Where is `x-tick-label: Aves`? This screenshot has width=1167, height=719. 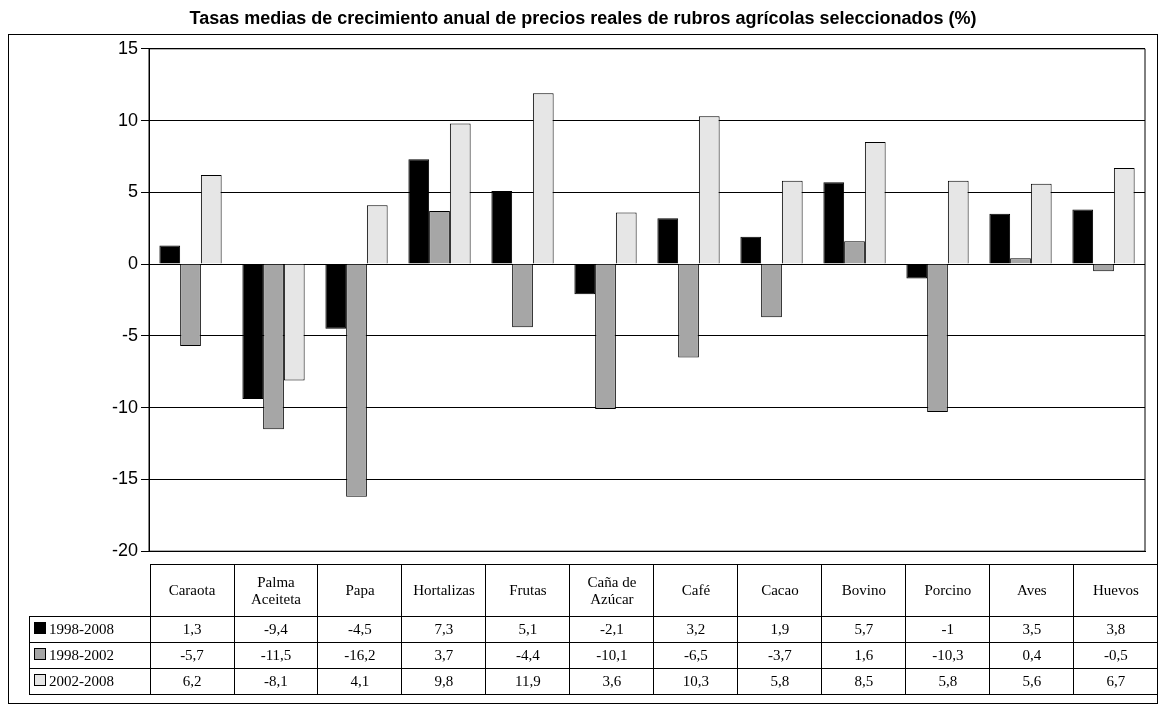 x-tick-label: Aves is located at coordinates (1031, 590).